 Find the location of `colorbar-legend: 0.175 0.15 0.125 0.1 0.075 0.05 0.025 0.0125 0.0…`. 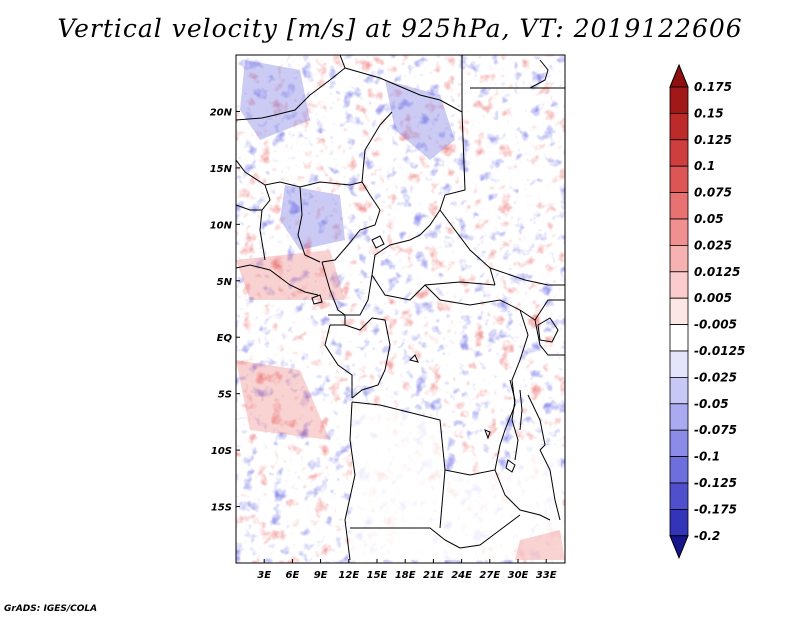

colorbar-legend: 0.175 0.15 0.125 0.1 0.075 0.05 0.025 0.0125 0.0… is located at coordinates (707, 311).